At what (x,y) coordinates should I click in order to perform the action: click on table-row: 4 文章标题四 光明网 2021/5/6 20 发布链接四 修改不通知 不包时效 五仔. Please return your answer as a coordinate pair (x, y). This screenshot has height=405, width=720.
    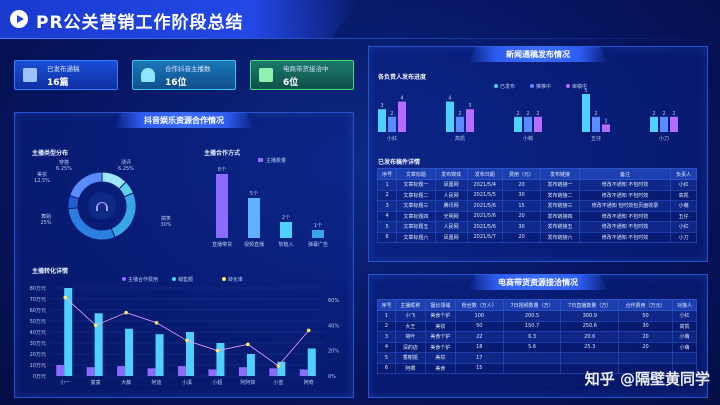
    Looking at the image, I should click on (536, 216).